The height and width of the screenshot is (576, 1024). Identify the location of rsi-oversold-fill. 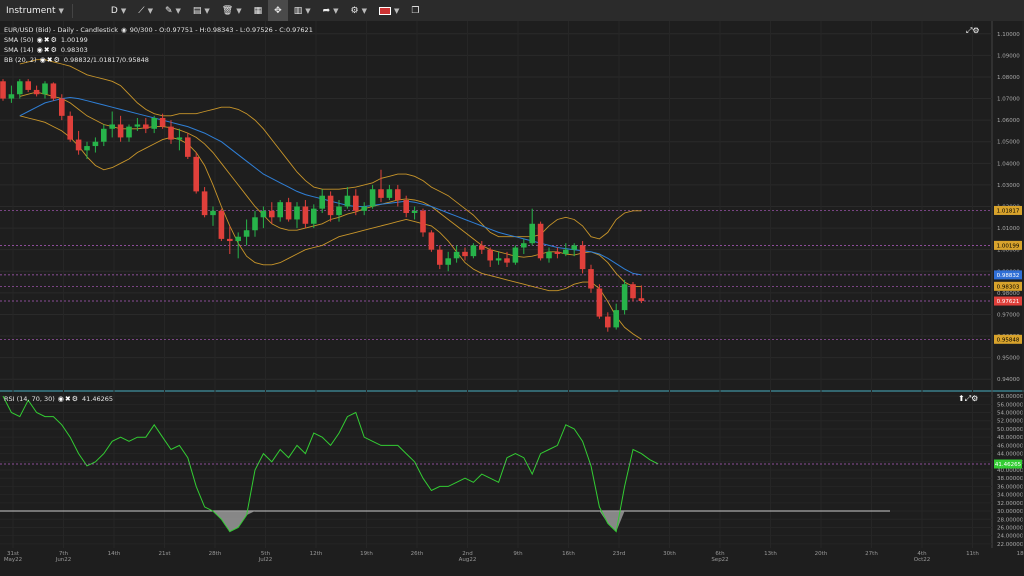
(612, 521).